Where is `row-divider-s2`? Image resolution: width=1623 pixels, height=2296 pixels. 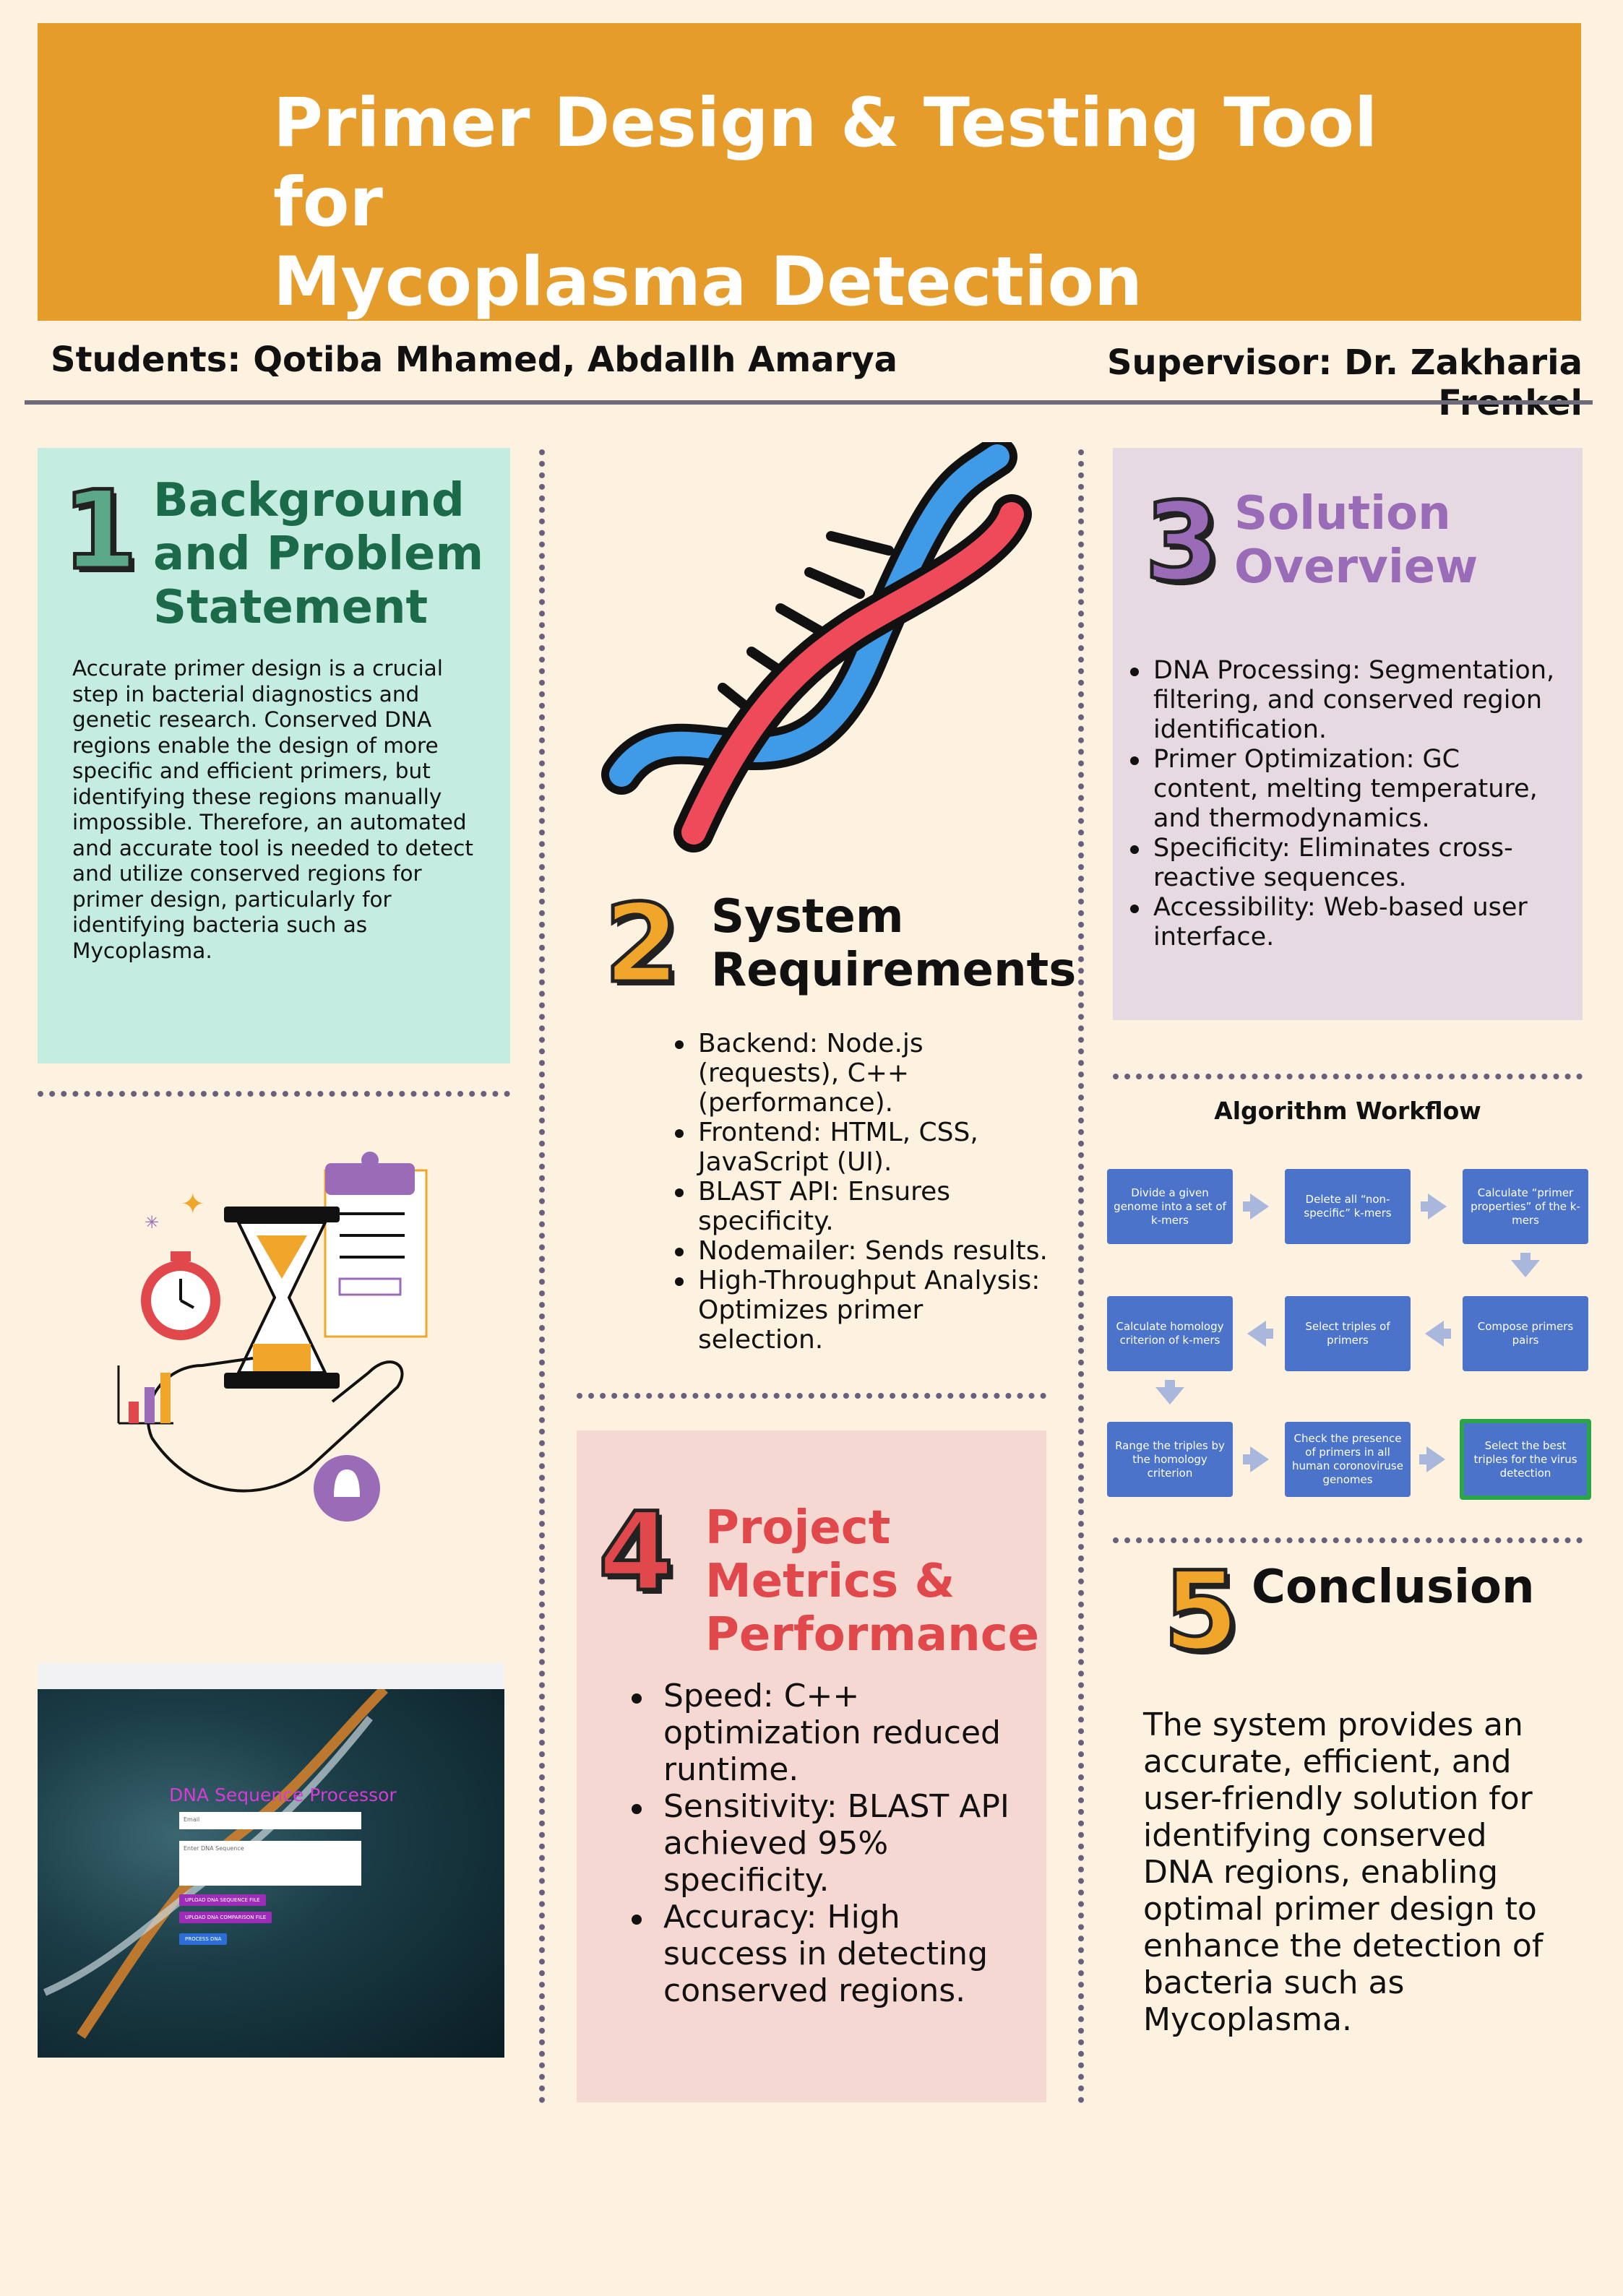
row-divider-s2 is located at coordinates (811, 1396).